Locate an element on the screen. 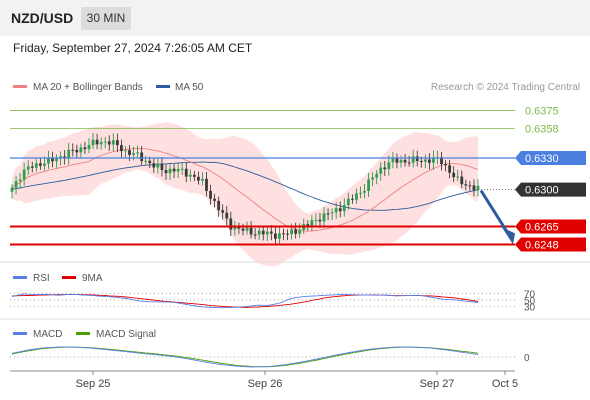  level-label: 70 is located at coordinates (530, 294).